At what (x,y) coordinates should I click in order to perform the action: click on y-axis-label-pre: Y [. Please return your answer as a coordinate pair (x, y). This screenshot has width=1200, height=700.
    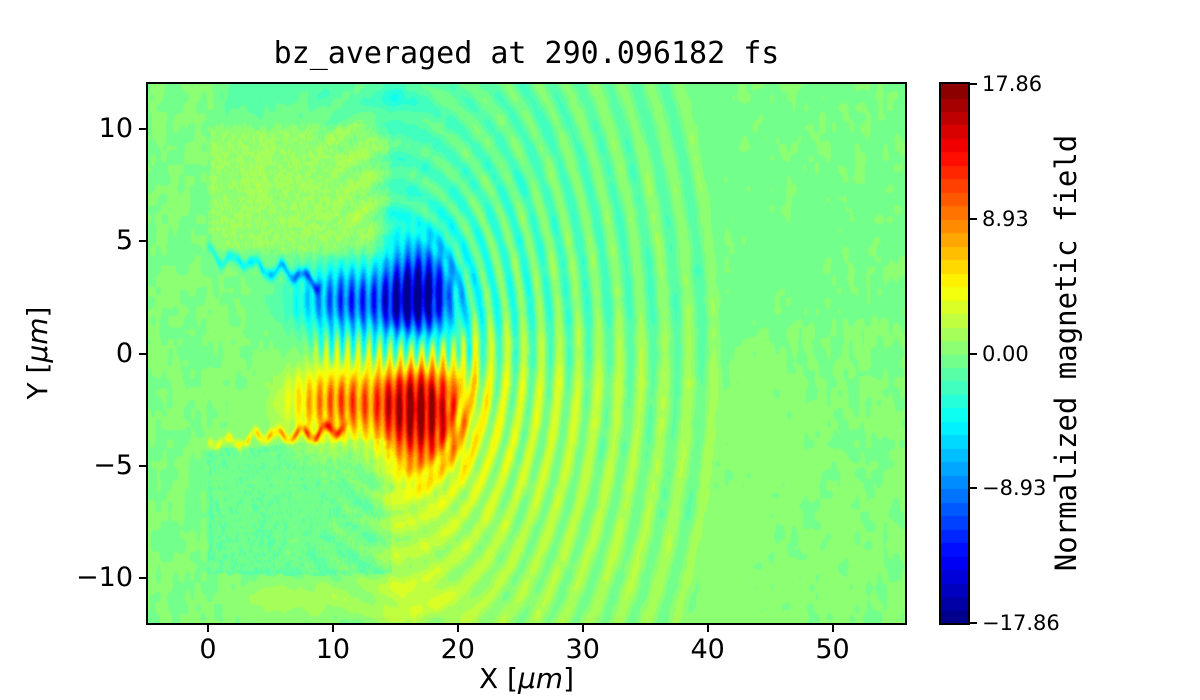
    Looking at the image, I should click on (37, 381).